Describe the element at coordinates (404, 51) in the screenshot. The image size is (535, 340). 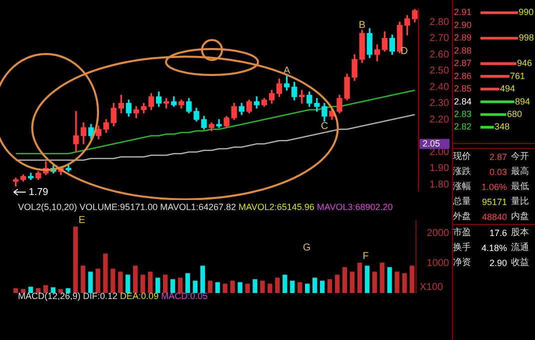
I see `annotation: D` at that location.